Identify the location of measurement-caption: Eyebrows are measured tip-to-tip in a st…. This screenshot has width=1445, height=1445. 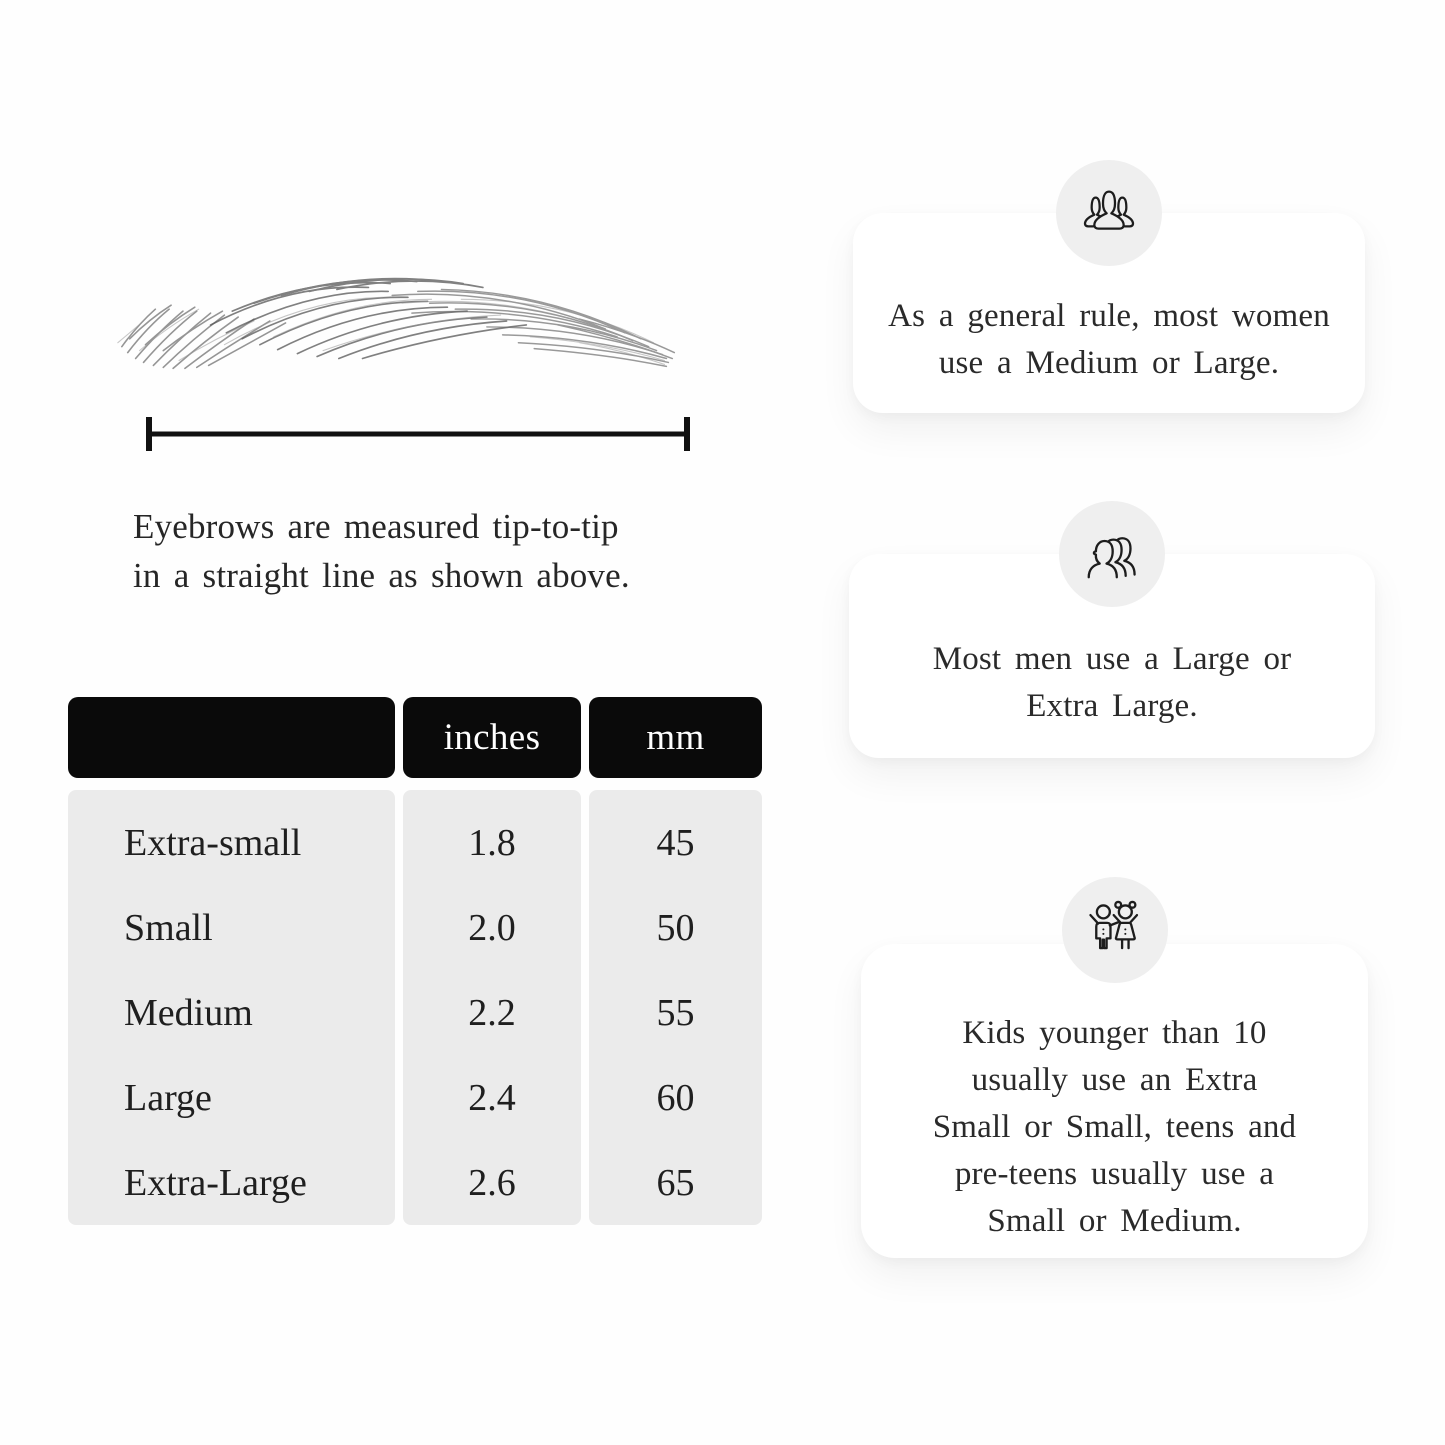
(443, 551).